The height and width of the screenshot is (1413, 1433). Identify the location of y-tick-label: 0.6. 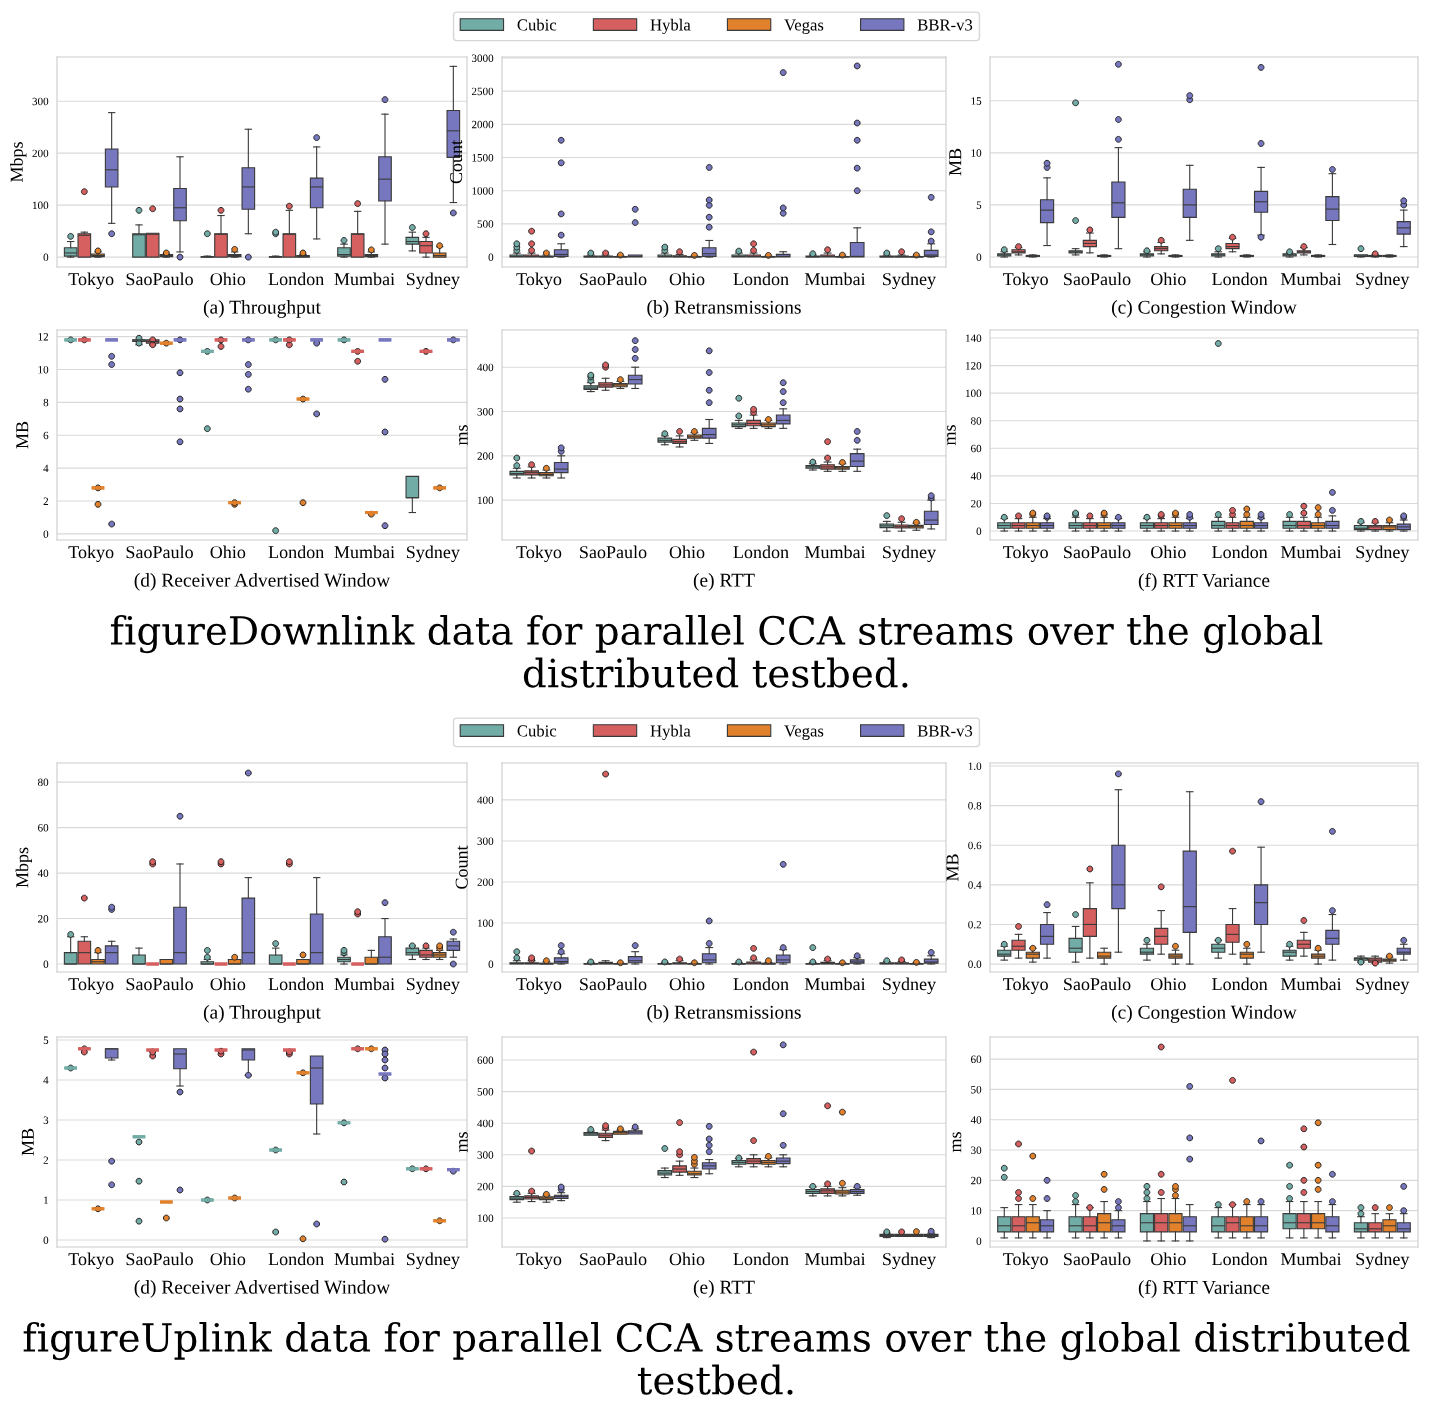
(975, 845).